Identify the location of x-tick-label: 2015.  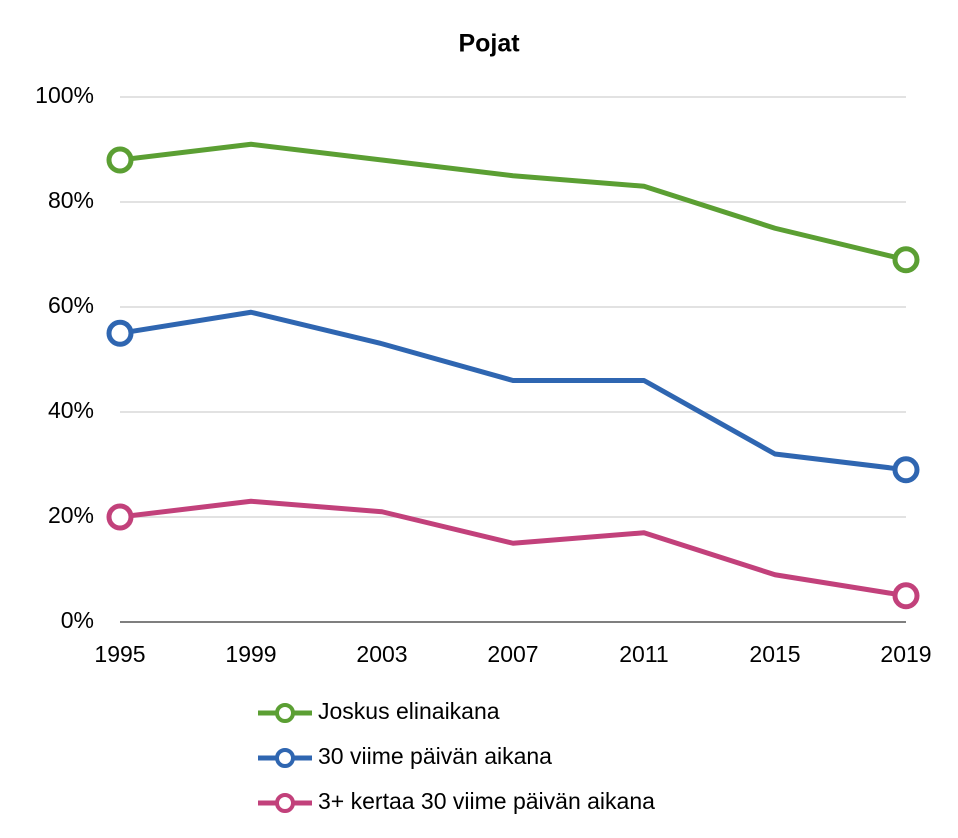
(774, 654).